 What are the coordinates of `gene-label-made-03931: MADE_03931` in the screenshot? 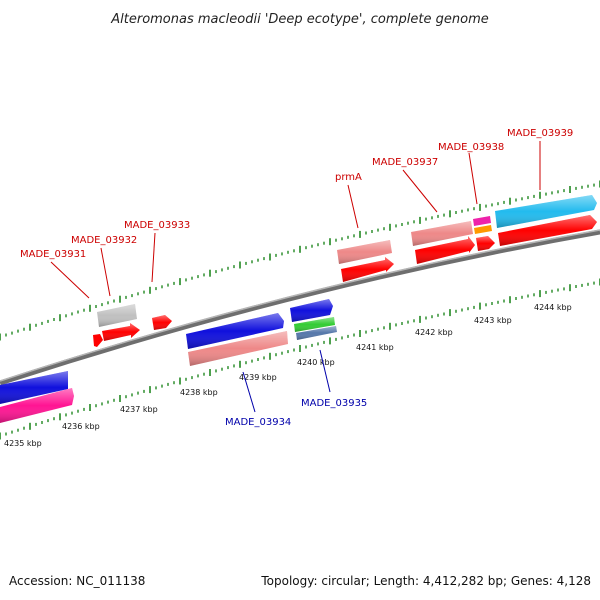 It's located at (53, 254).